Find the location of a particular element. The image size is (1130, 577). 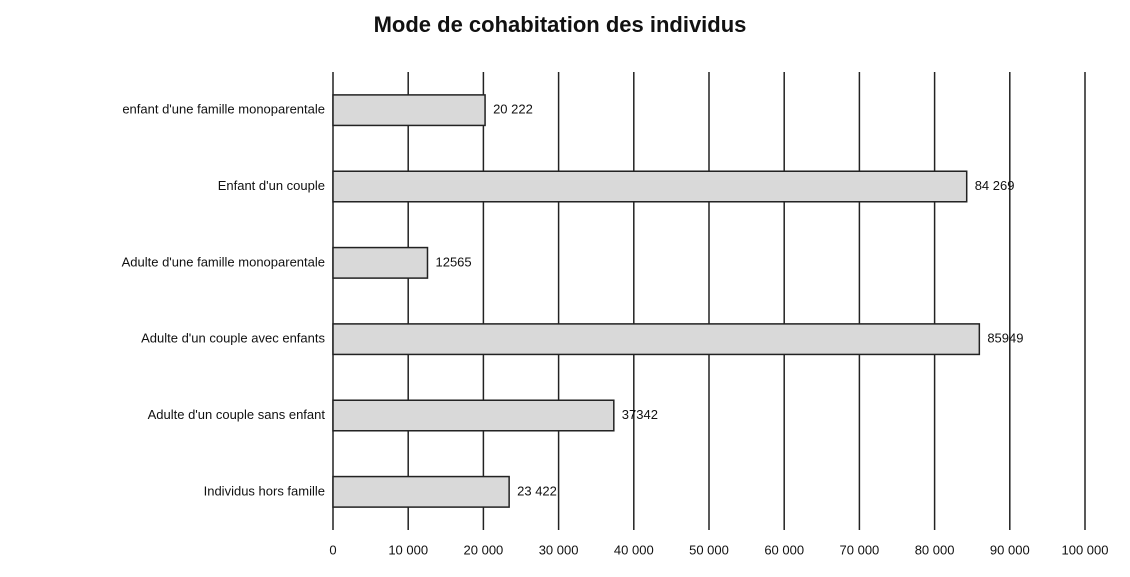

y-tick-label: Adulte d'une famille monoparentale is located at coordinates (223, 261).